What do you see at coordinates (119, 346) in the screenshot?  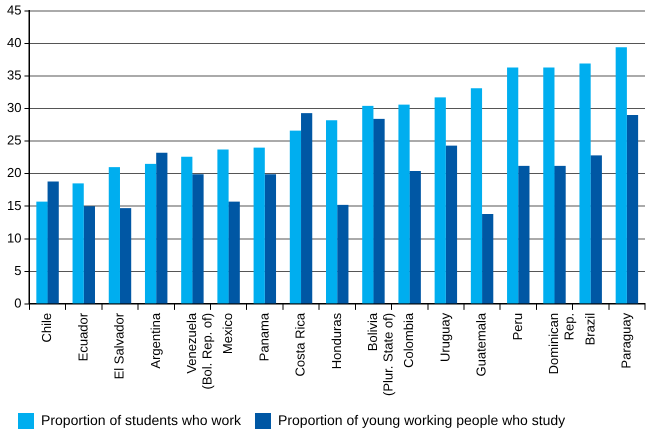 I see `x-tick-label: El Salvador` at bounding box center [119, 346].